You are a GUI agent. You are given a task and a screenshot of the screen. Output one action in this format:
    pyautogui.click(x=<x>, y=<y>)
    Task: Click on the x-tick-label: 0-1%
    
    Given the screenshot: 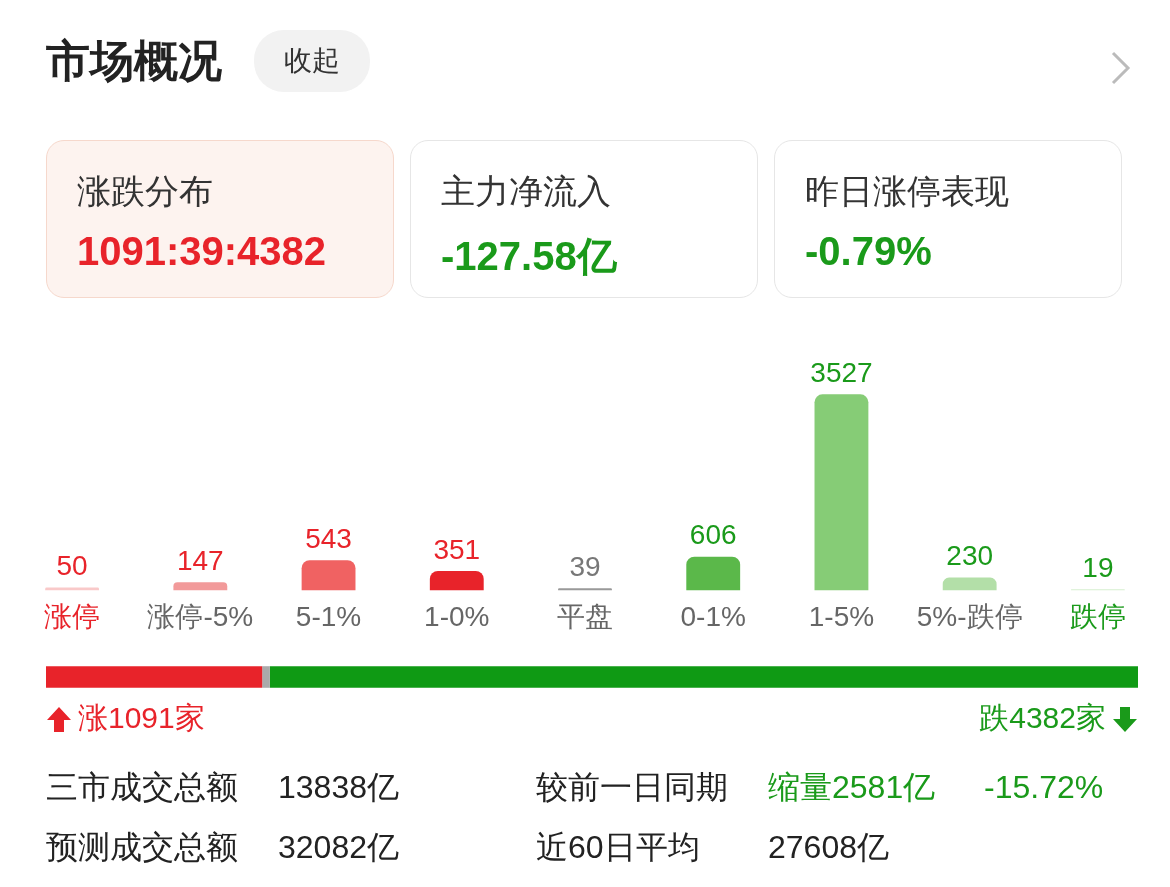 What is the action you would take?
    pyautogui.click(x=713, y=616)
    